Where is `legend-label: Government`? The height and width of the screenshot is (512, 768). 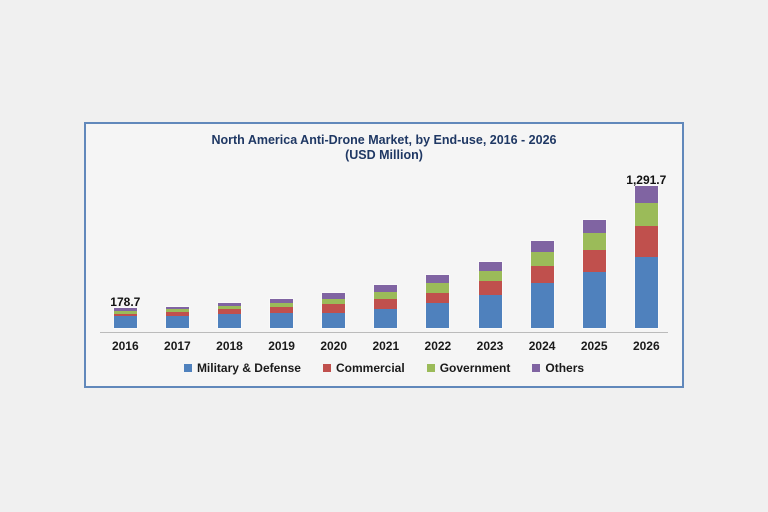 legend-label: Government is located at coordinates (475, 368).